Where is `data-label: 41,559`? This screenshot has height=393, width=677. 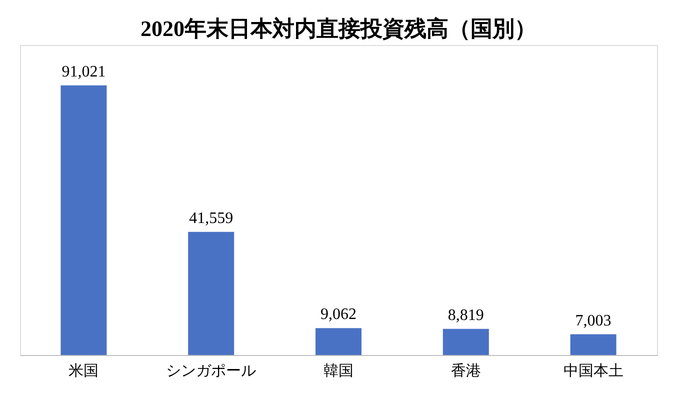
data-label: 41,559 is located at coordinates (211, 218).